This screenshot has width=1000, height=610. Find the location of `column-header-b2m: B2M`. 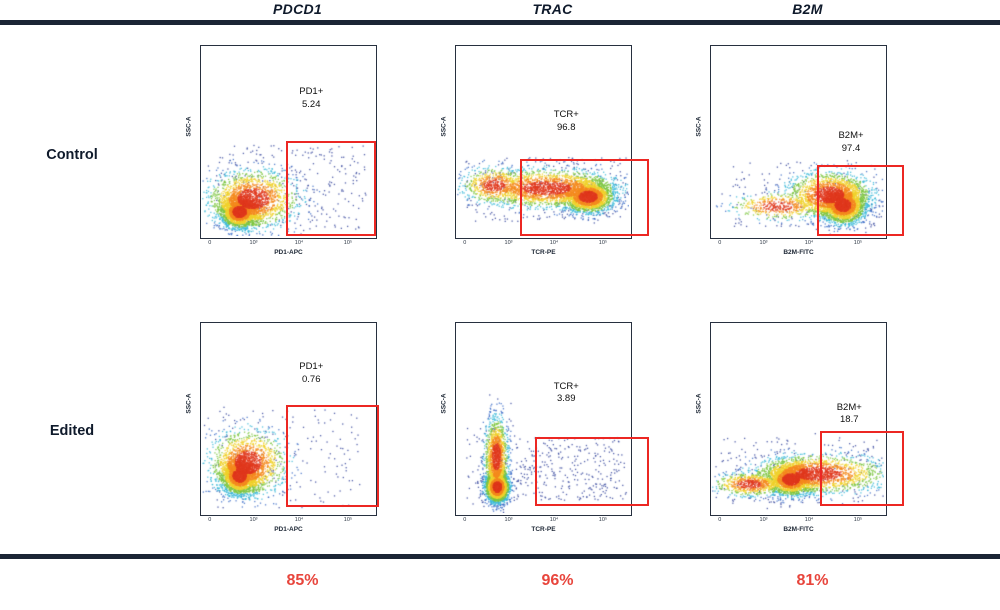

column-header-b2m: B2M is located at coordinates (807, 9).